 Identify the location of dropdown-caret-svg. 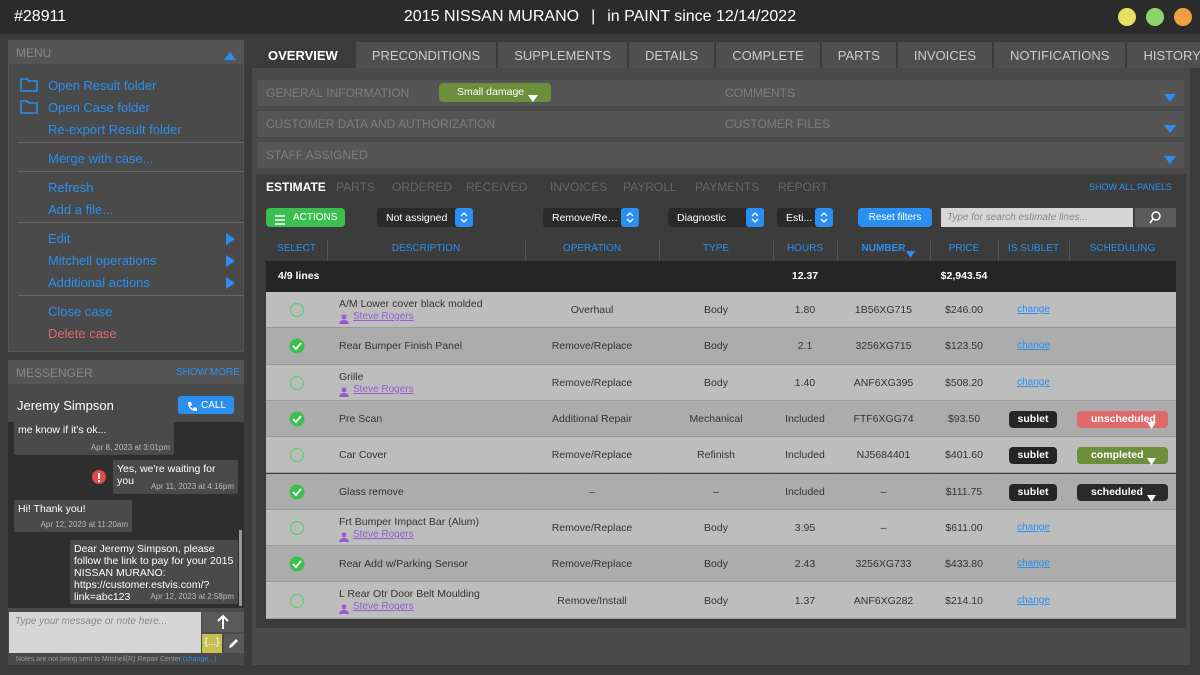
(1151, 498).